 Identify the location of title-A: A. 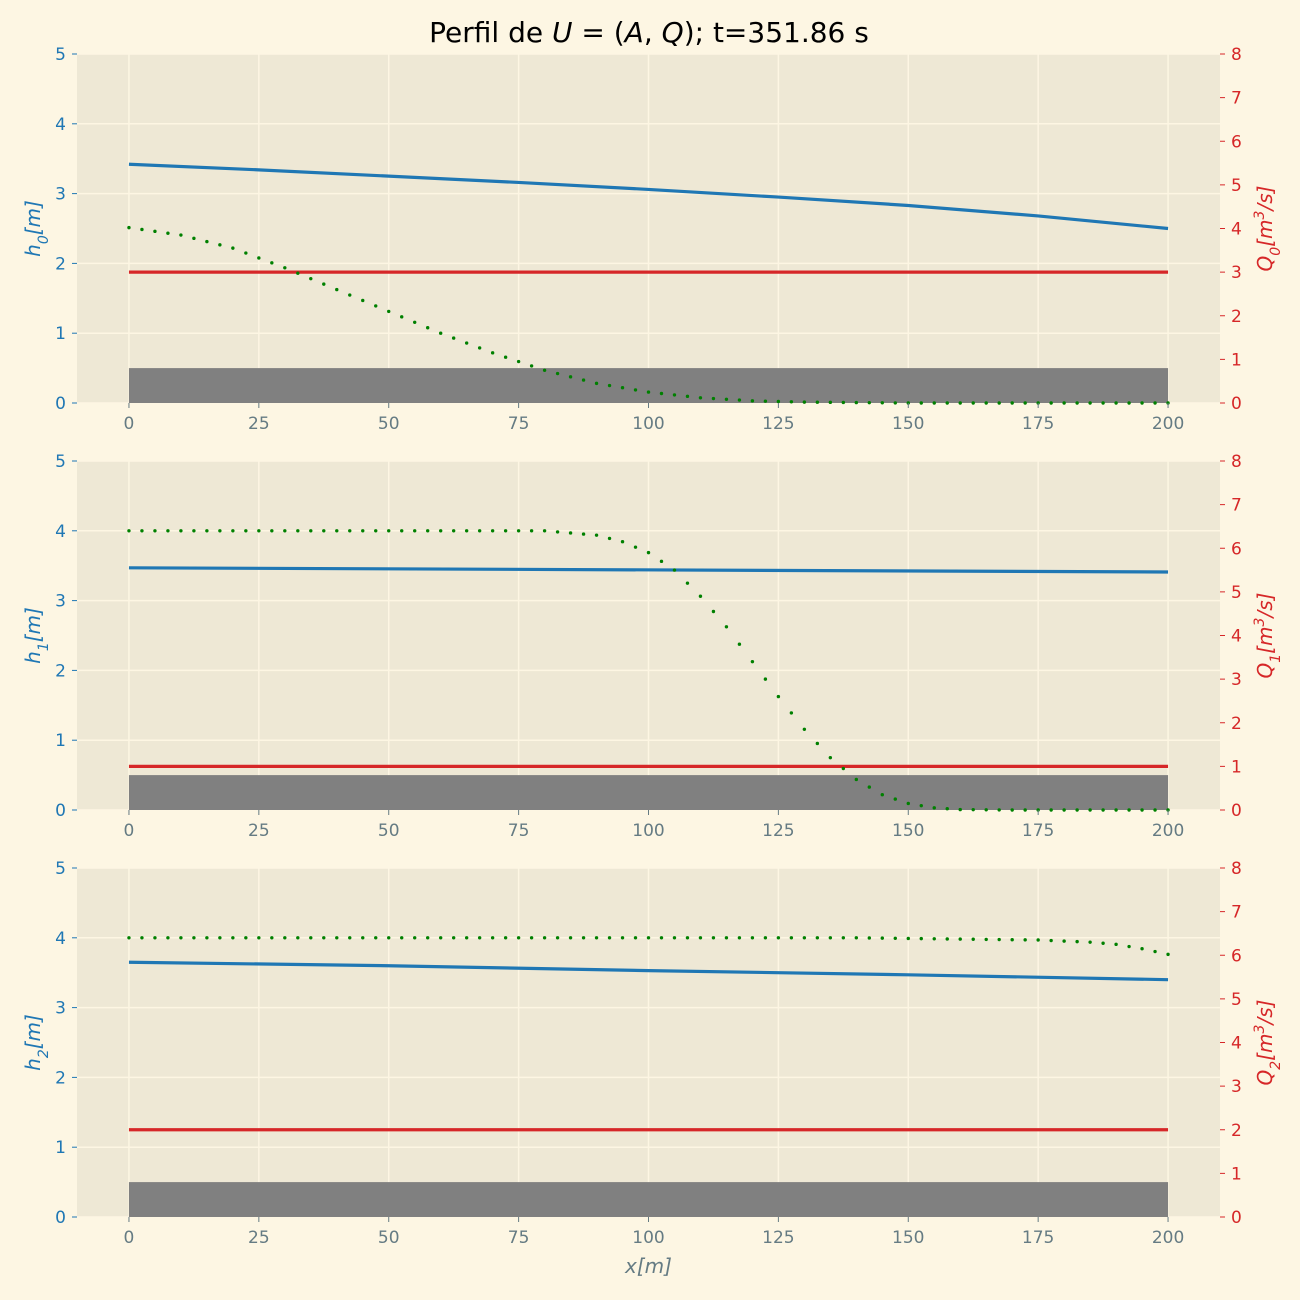
(633, 32).